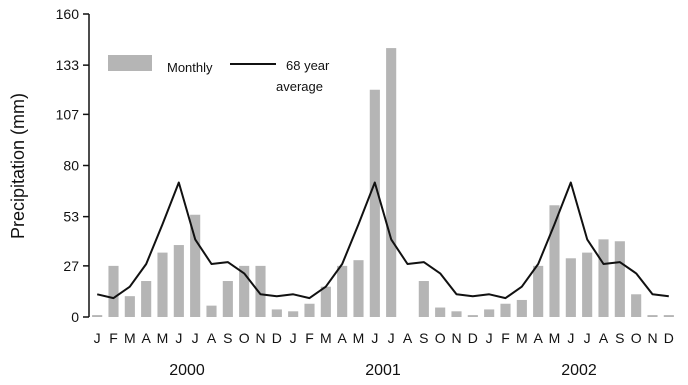 This screenshot has height=385, width=688. What do you see at coordinates (71, 166) in the screenshot?
I see `y-tick-label: 80` at bounding box center [71, 166].